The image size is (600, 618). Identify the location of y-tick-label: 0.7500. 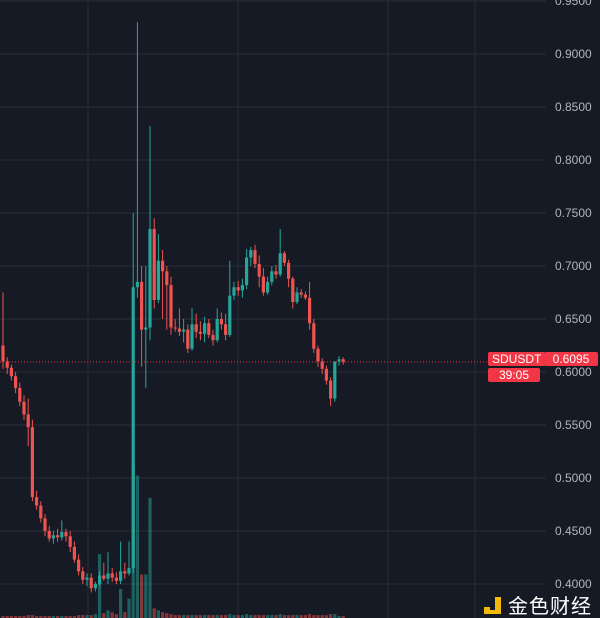
(573, 213).